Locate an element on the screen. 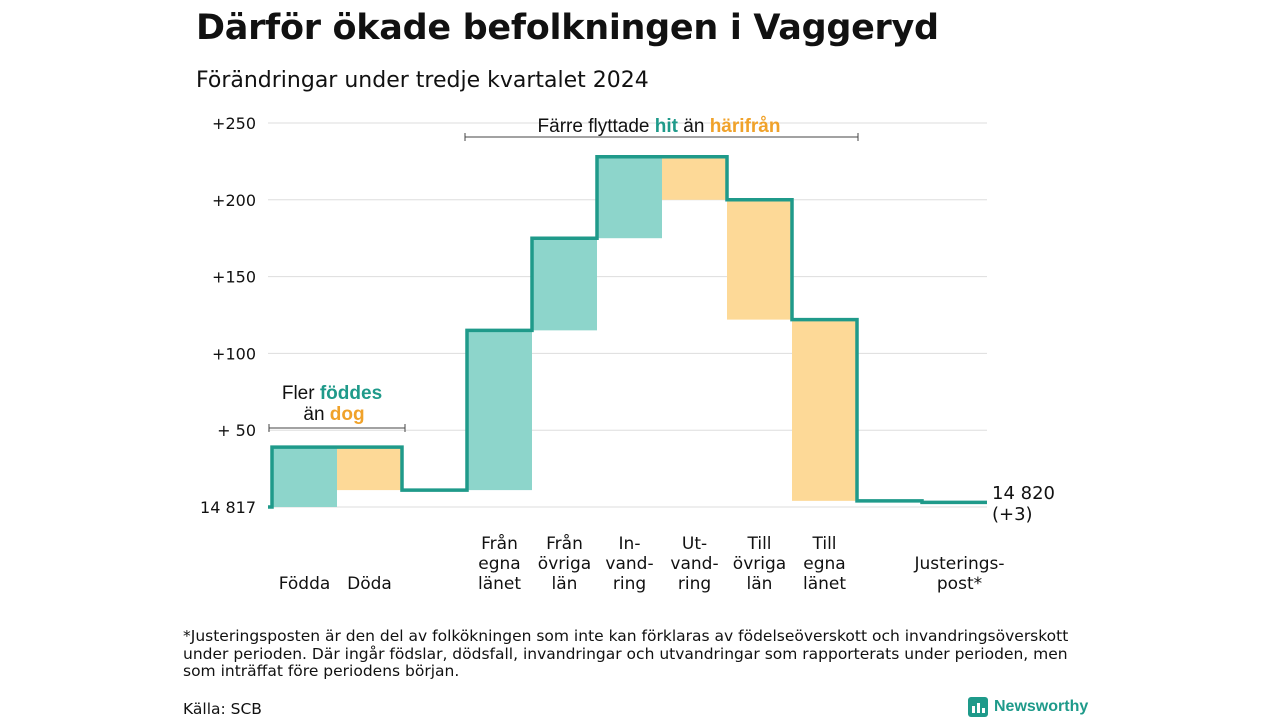  chart-subtitle: Förändringar under tredje kvartalet 2024 is located at coordinates (422, 80).